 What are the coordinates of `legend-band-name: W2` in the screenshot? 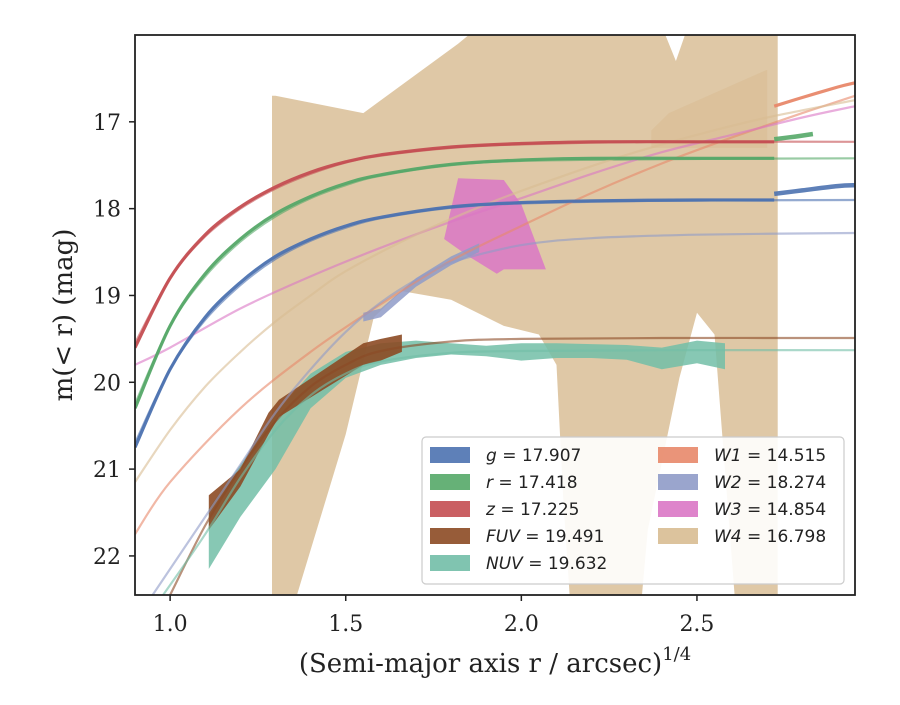 It's located at (728, 483).